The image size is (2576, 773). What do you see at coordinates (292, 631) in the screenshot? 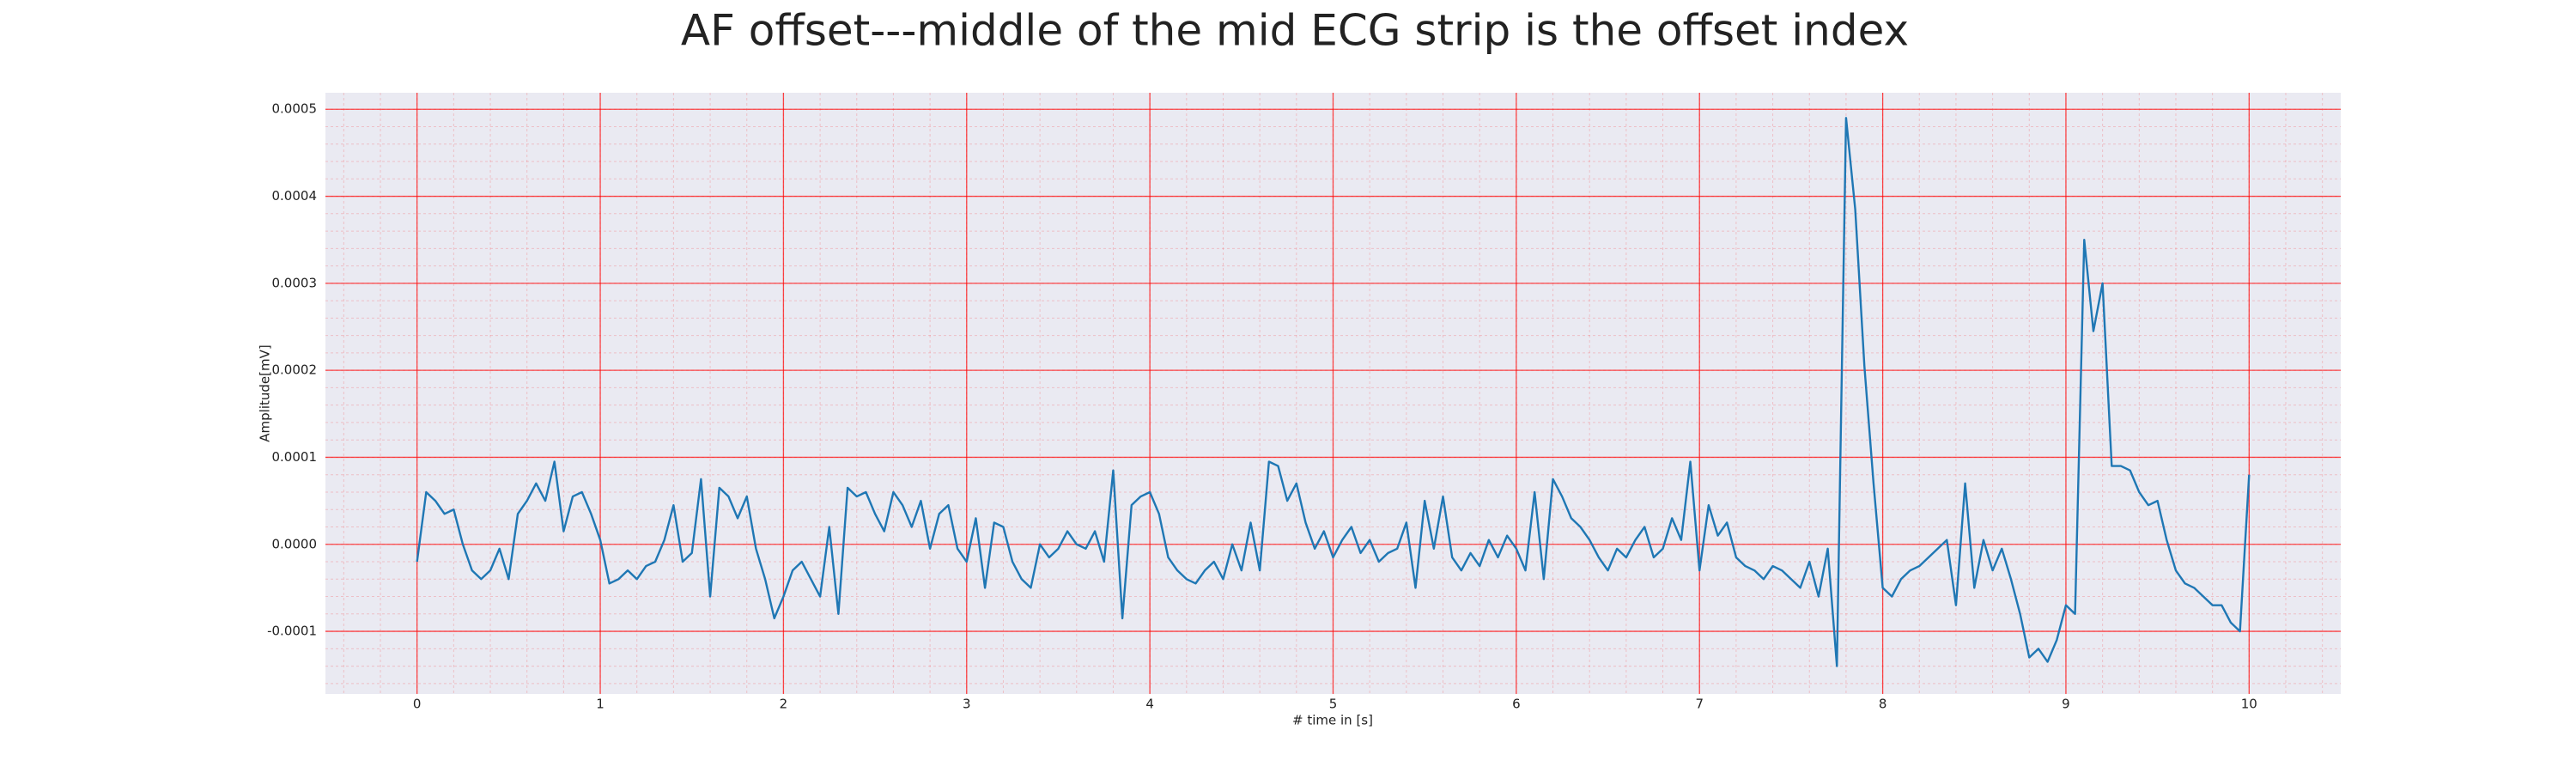
I see `y-tick-label: -0.0001` at bounding box center [292, 631].